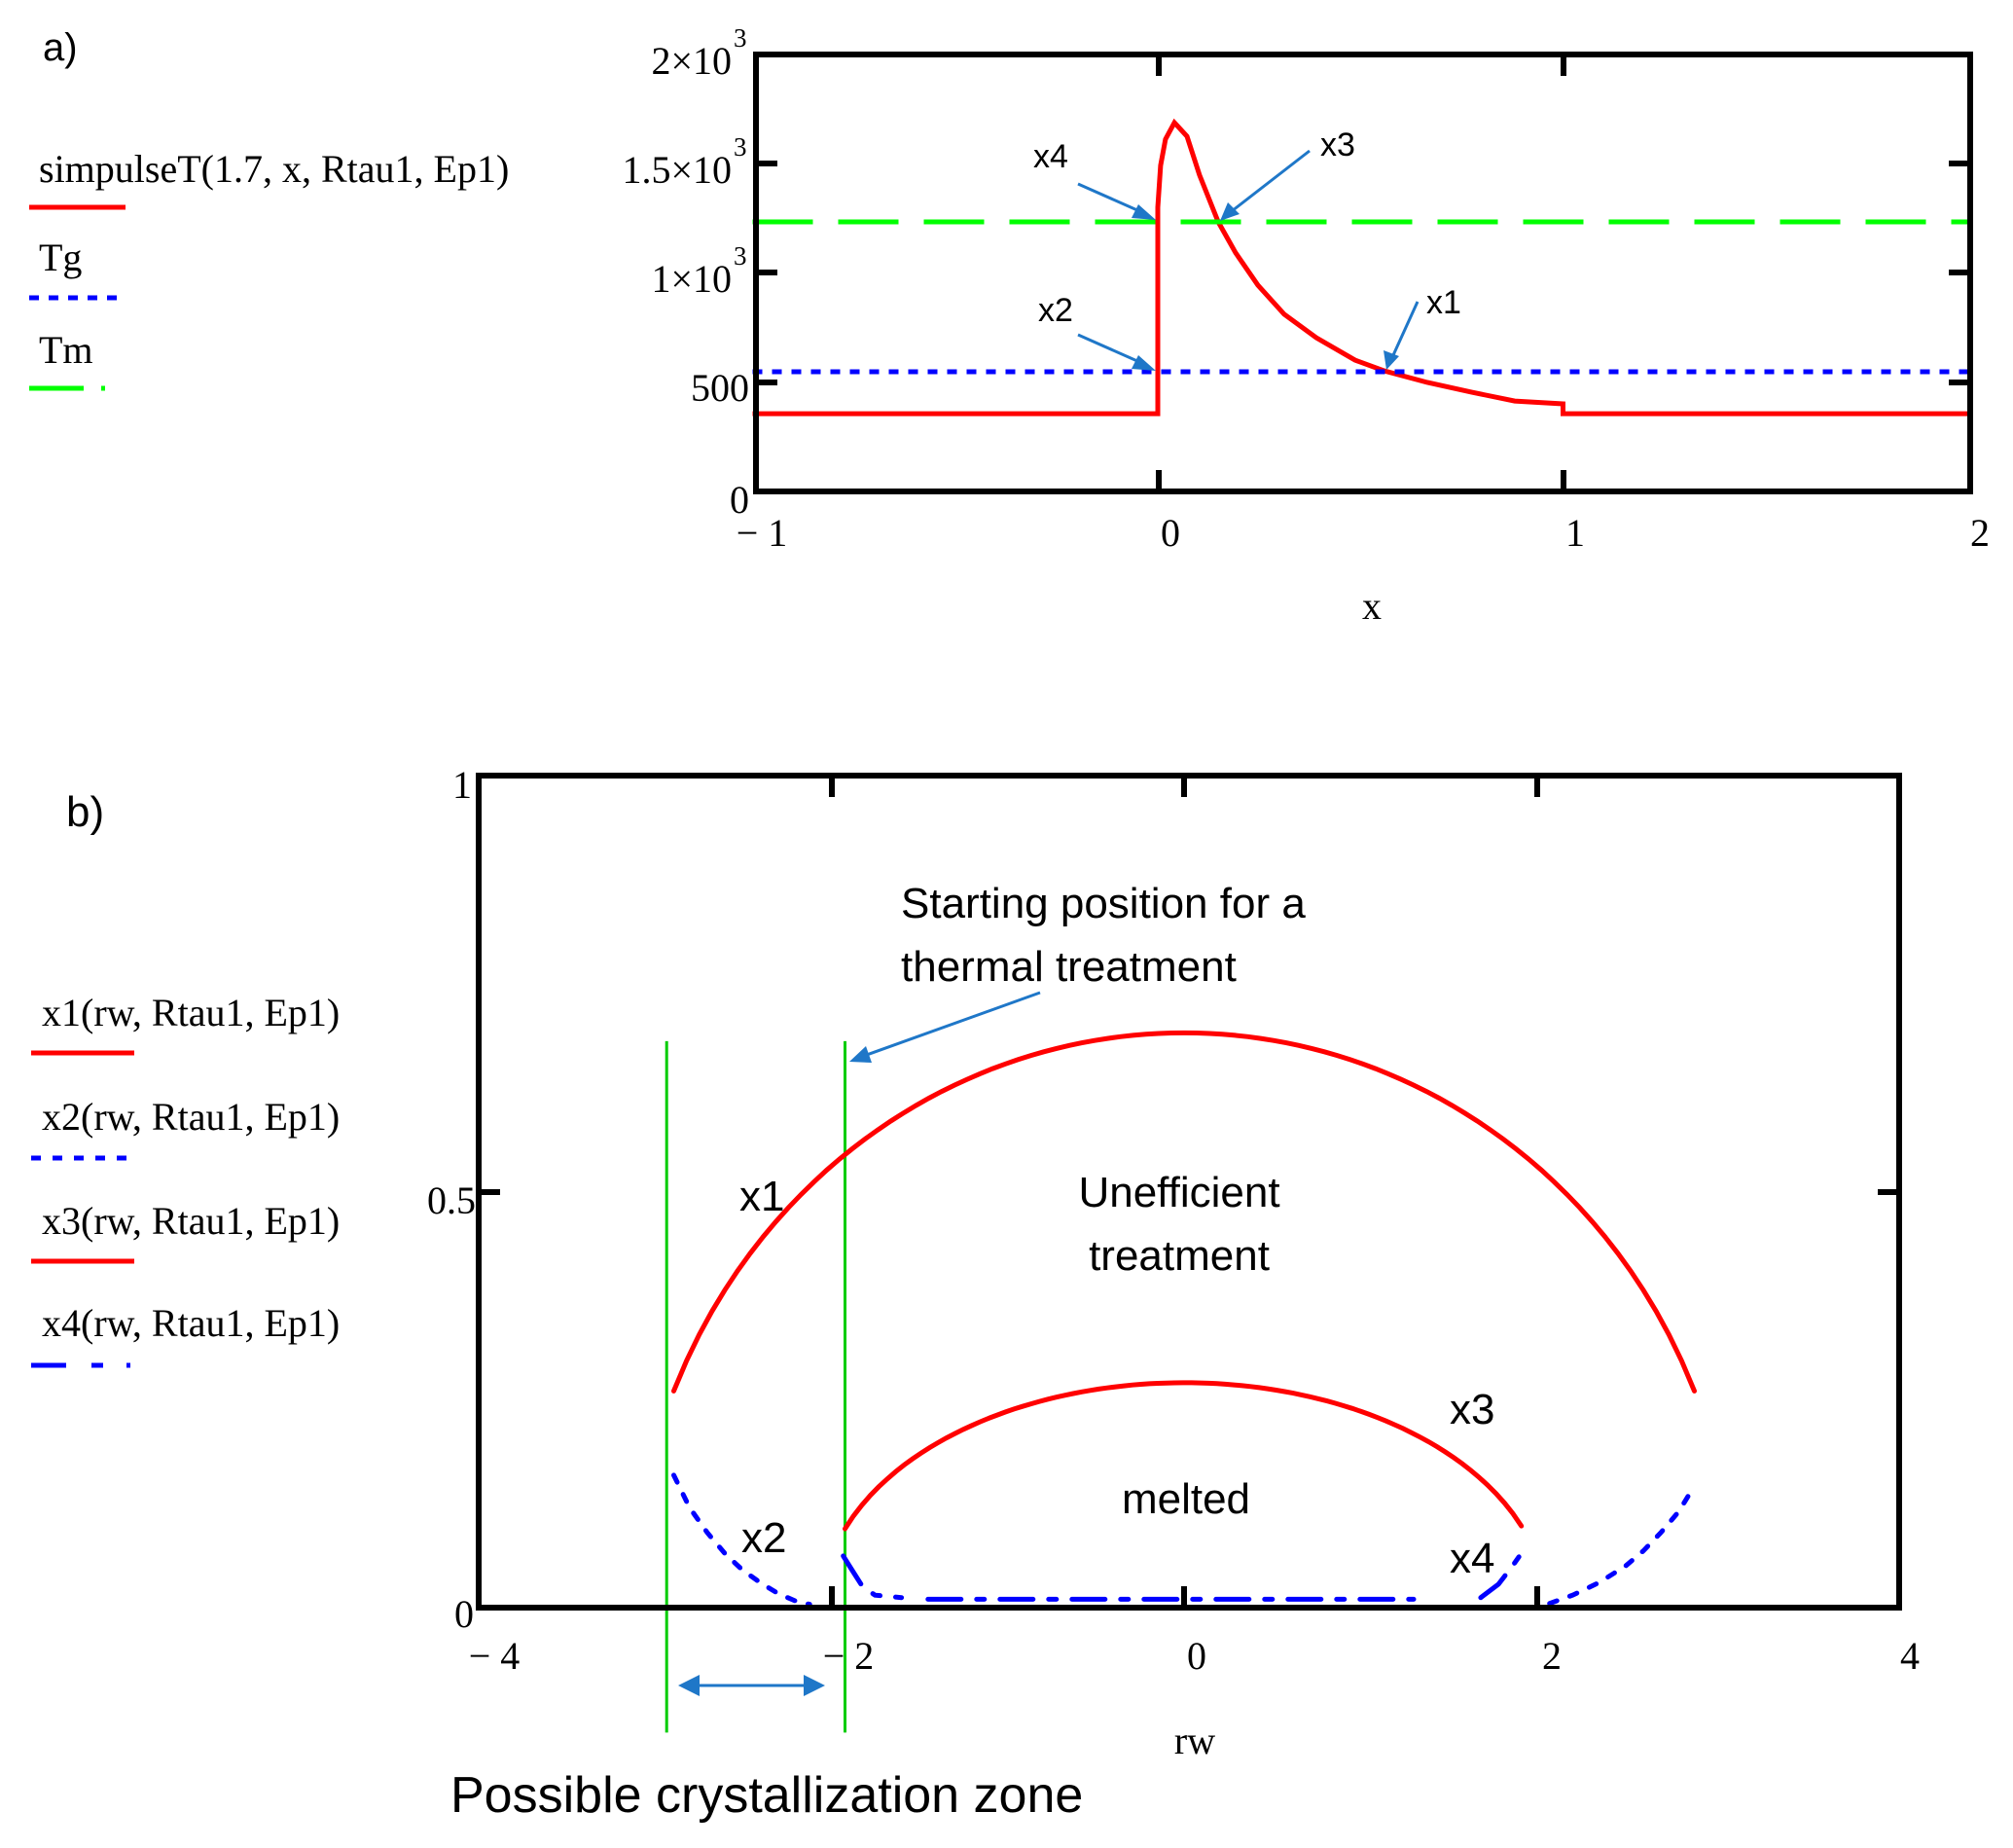  What do you see at coordinates (1112, 350) in the screenshot?
I see `arrow-x2` at bounding box center [1112, 350].